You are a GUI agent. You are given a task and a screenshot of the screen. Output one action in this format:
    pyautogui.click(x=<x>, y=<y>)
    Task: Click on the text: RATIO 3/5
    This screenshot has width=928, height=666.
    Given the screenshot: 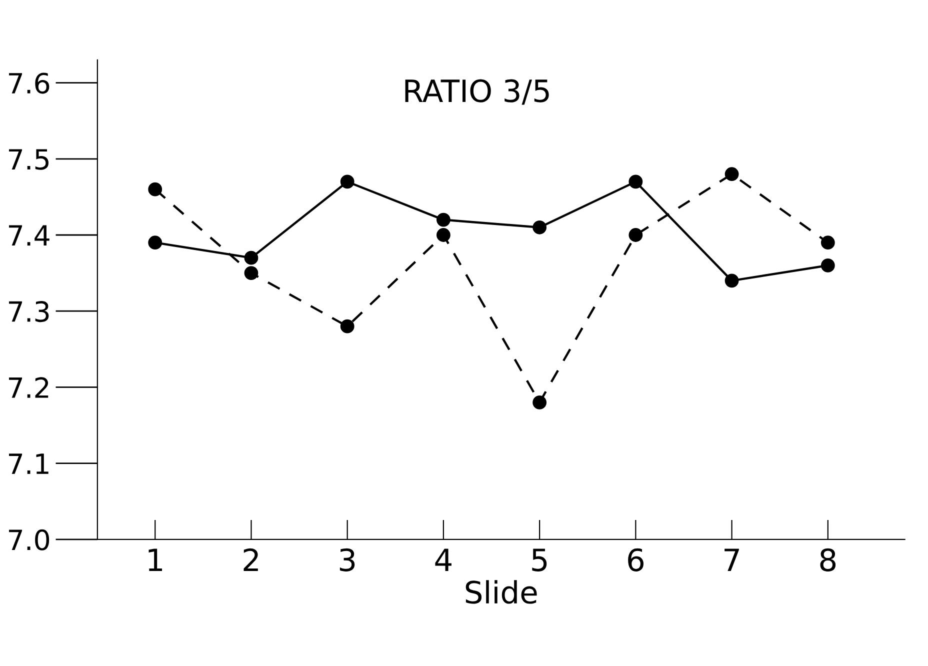 What is the action you would take?
    pyautogui.click(x=477, y=92)
    